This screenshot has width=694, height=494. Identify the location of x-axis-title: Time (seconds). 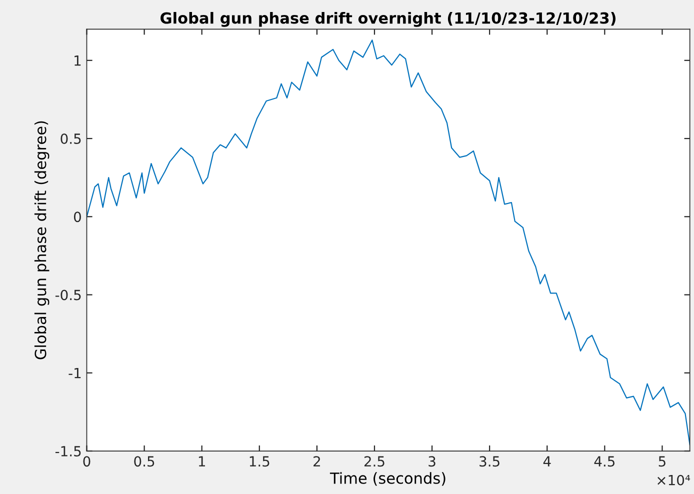
(388, 479).